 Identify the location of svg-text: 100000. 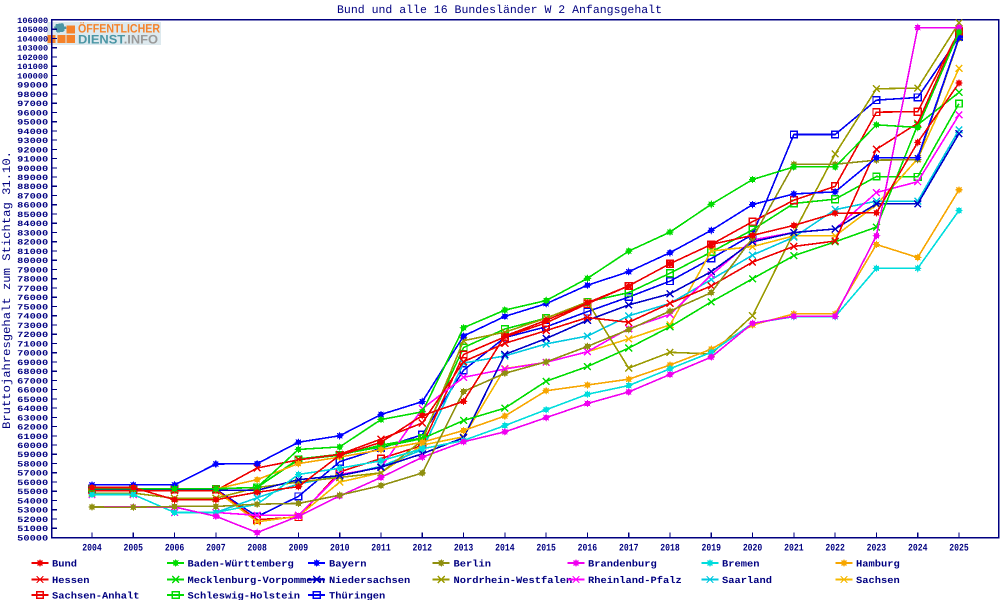
(32, 76).